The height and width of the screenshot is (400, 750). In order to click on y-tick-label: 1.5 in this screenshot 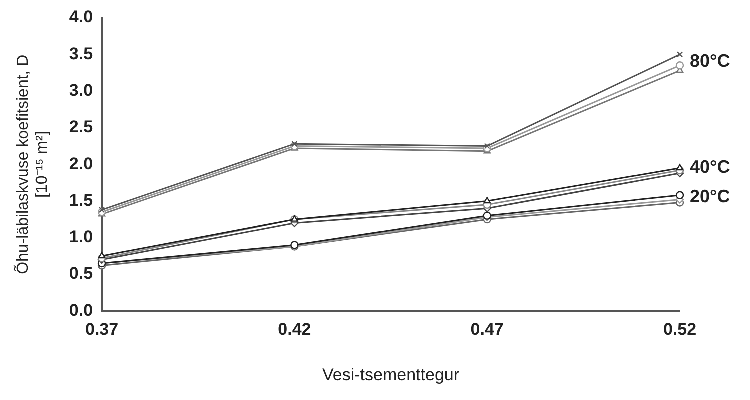, I will do `click(81, 200)`.